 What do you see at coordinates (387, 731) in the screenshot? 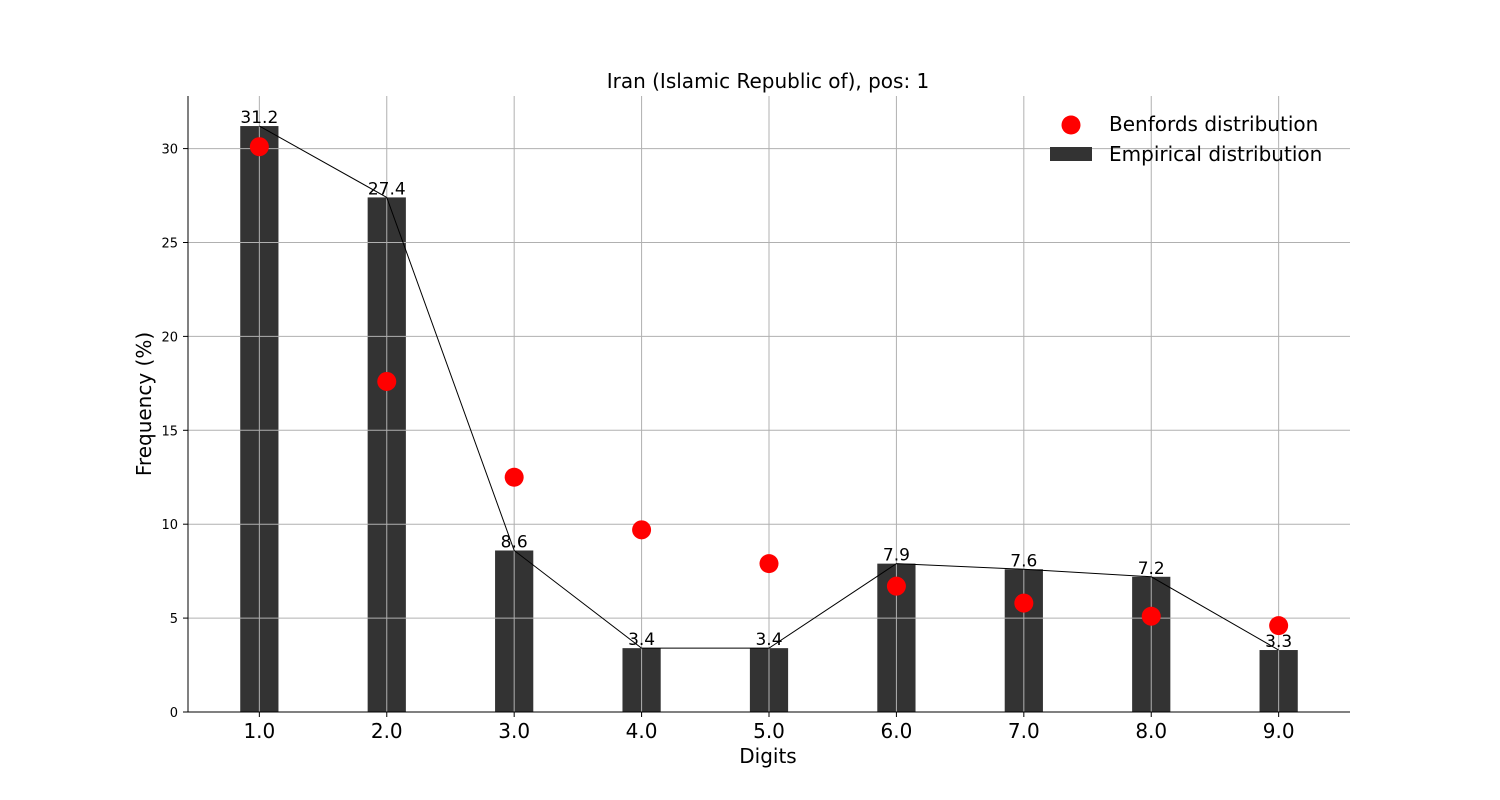
I see `x-tick-label-2.0: 2.0` at bounding box center [387, 731].